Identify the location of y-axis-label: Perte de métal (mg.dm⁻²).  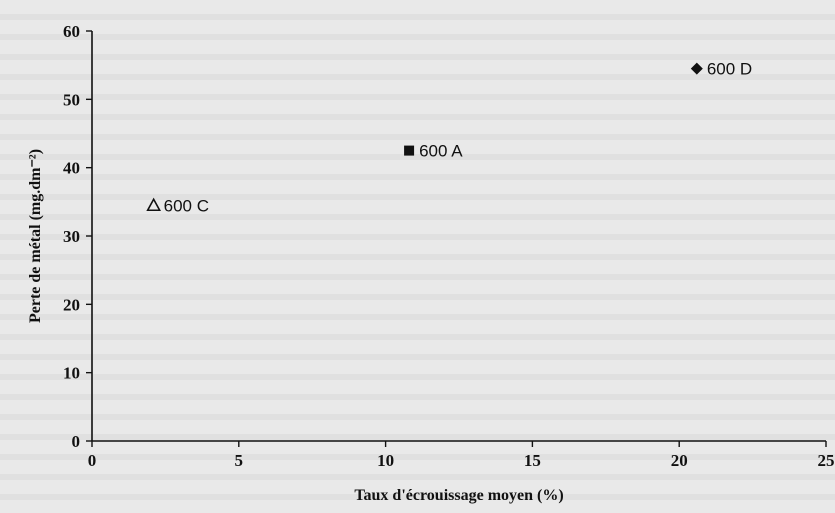
(35, 236).